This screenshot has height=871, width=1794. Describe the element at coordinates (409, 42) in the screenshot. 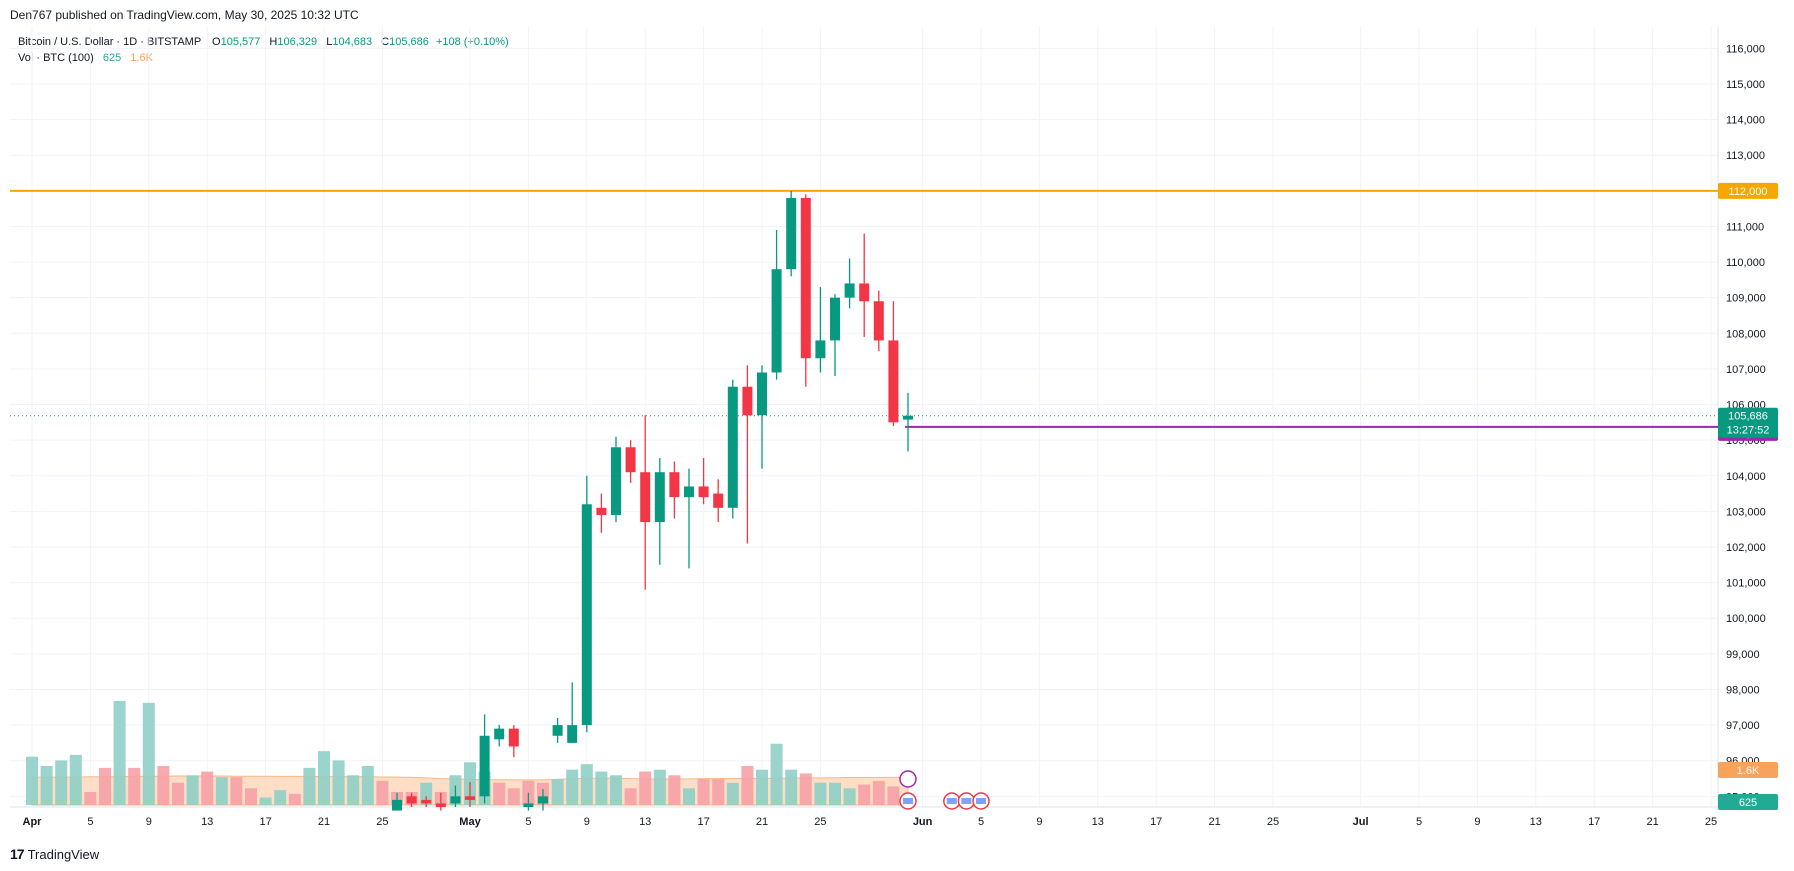

I see `close-value: 105,686` at that location.